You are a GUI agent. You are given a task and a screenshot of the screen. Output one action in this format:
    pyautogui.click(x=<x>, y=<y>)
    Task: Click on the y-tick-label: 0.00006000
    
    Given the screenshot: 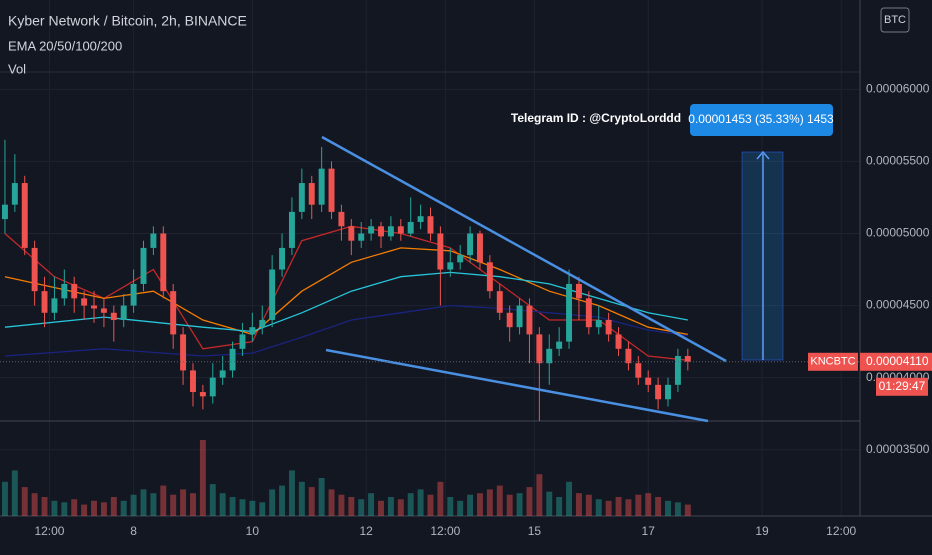 What is the action you would take?
    pyautogui.click(x=898, y=89)
    